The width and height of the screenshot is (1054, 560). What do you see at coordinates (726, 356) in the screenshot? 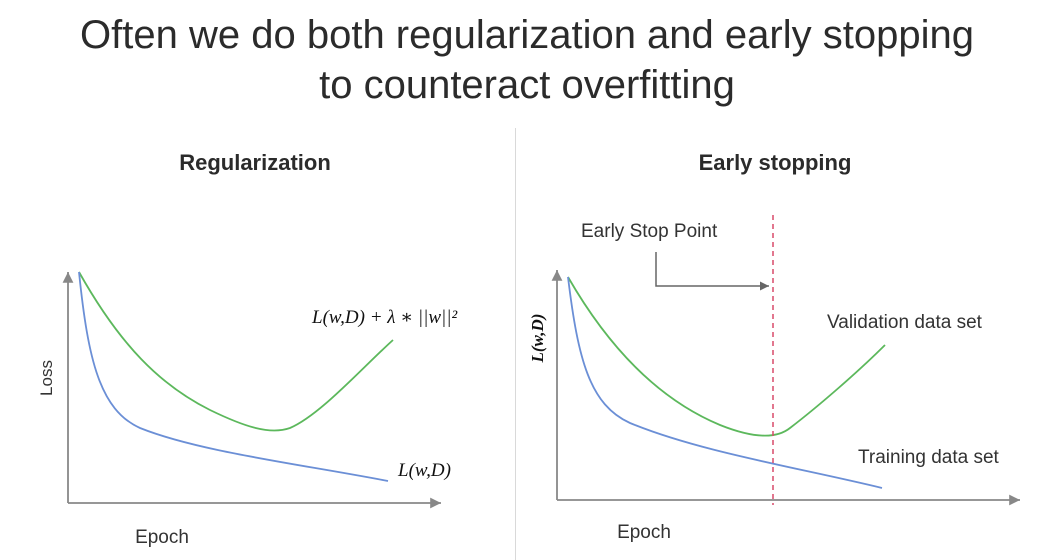
I see `validation-loss-curve` at bounding box center [726, 356].